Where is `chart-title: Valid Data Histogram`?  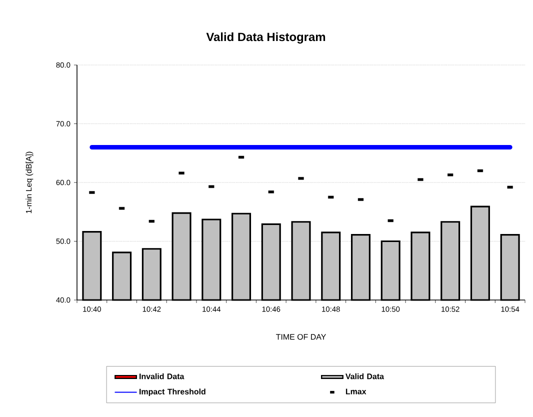 chart-title: Valid Data Histogram is located at coordinates (266, 38).